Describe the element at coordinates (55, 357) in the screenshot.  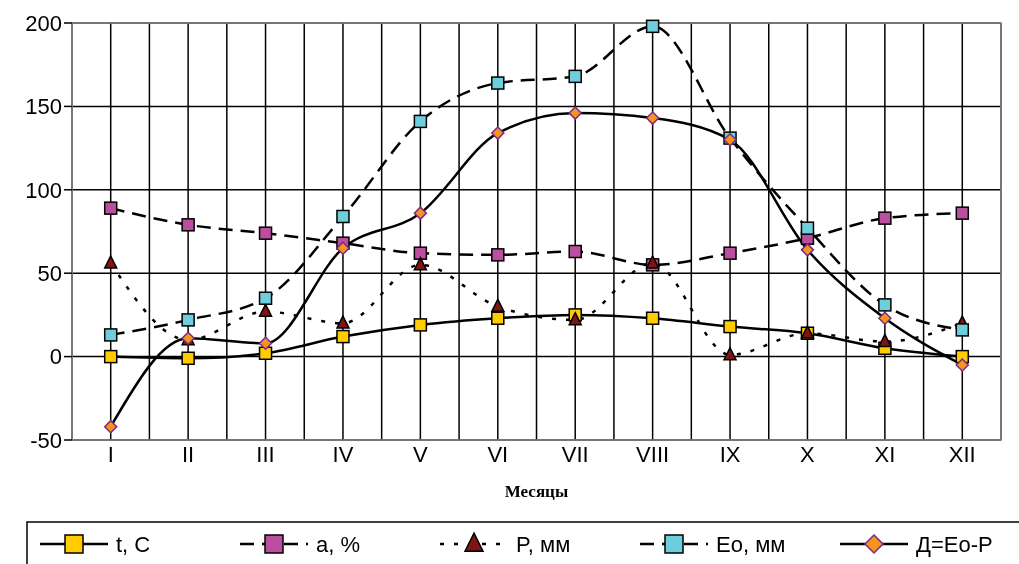
I see `y-tick-label: 0` at that location.